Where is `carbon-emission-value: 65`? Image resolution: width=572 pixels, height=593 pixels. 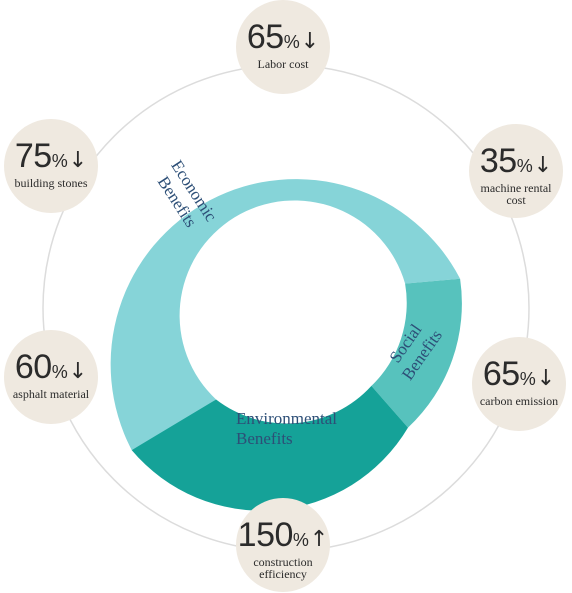
carbon-emission-value: 65 is located at coordinates (501, 374).